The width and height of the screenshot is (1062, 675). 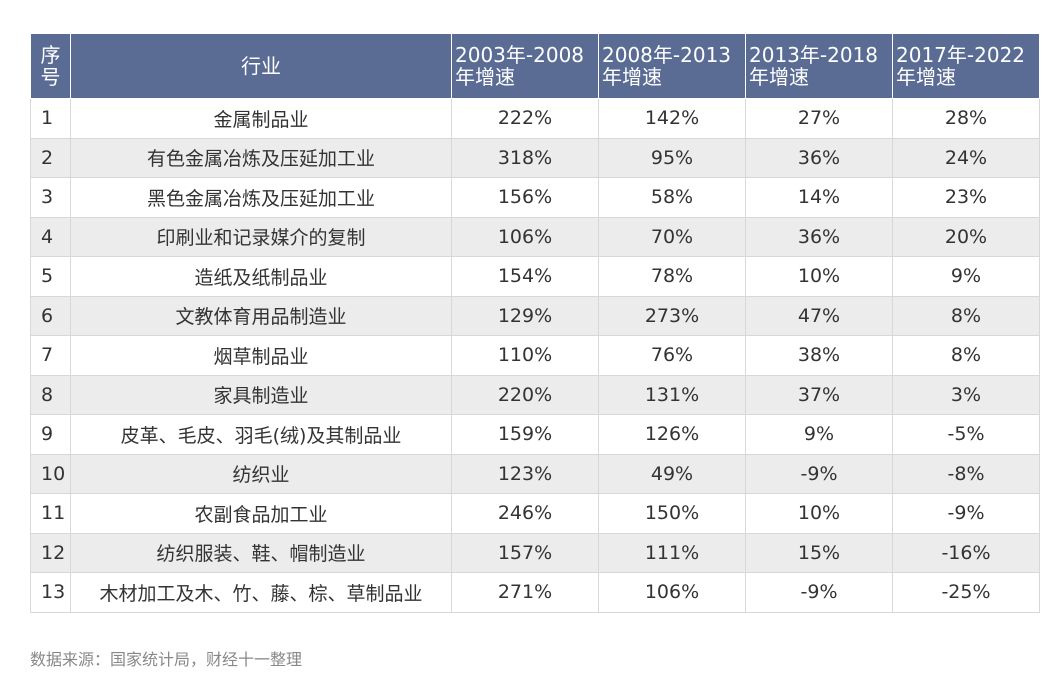 I want to click on table-cell: 95%, so click(x=672, y=157).